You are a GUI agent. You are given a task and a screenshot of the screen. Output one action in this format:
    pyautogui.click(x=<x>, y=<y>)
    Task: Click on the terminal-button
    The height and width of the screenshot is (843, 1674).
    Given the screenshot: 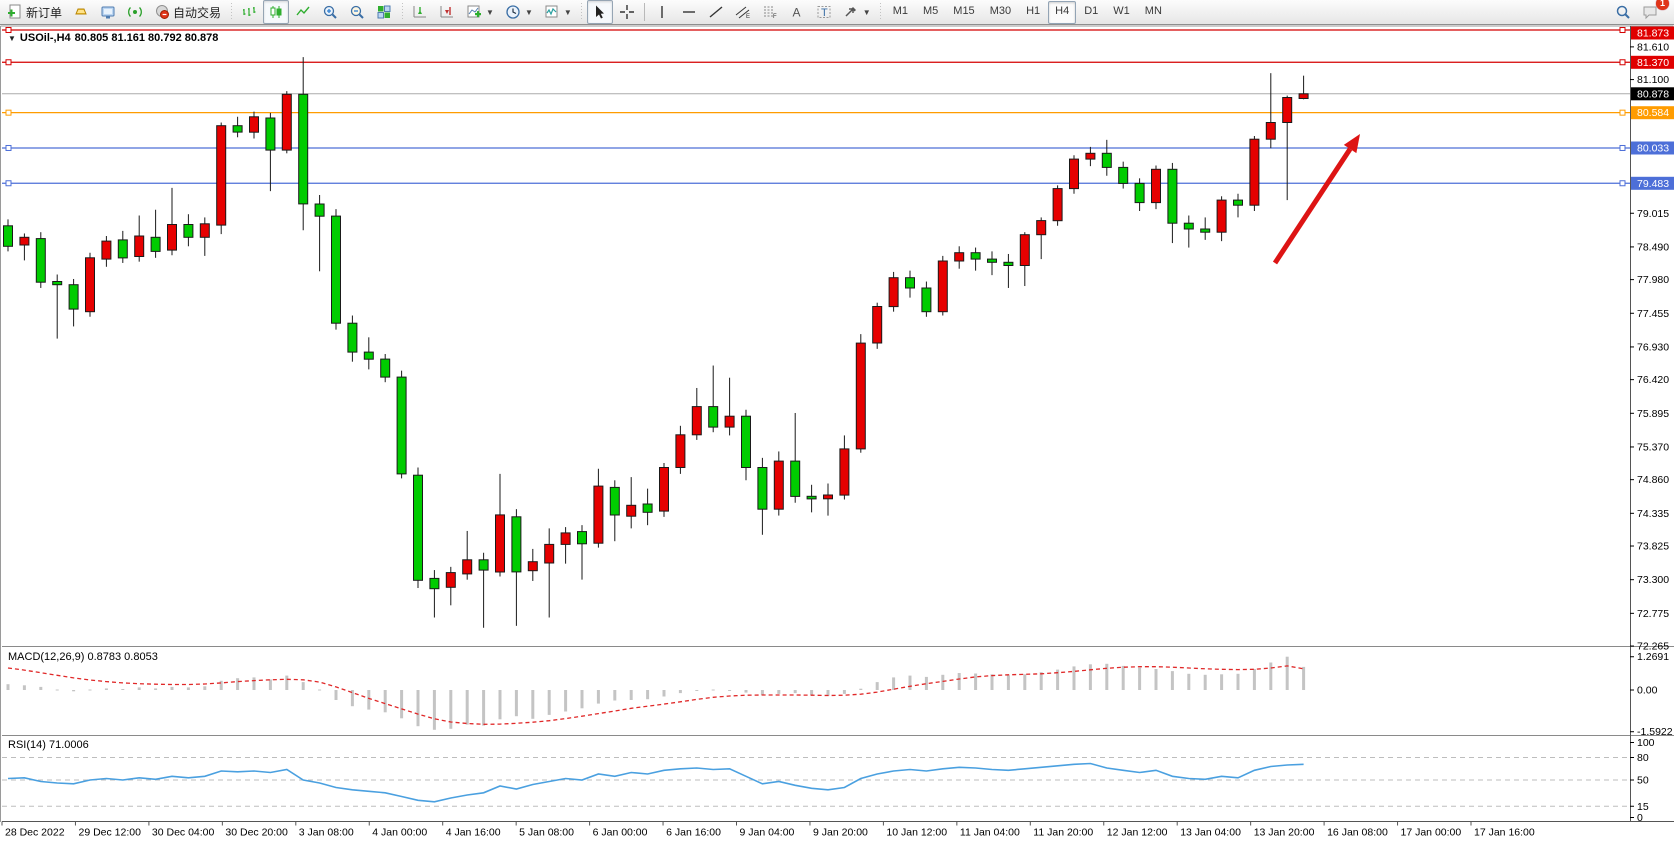 What is the action you would take?
    pyautogui.click(x=108, y=12)
    